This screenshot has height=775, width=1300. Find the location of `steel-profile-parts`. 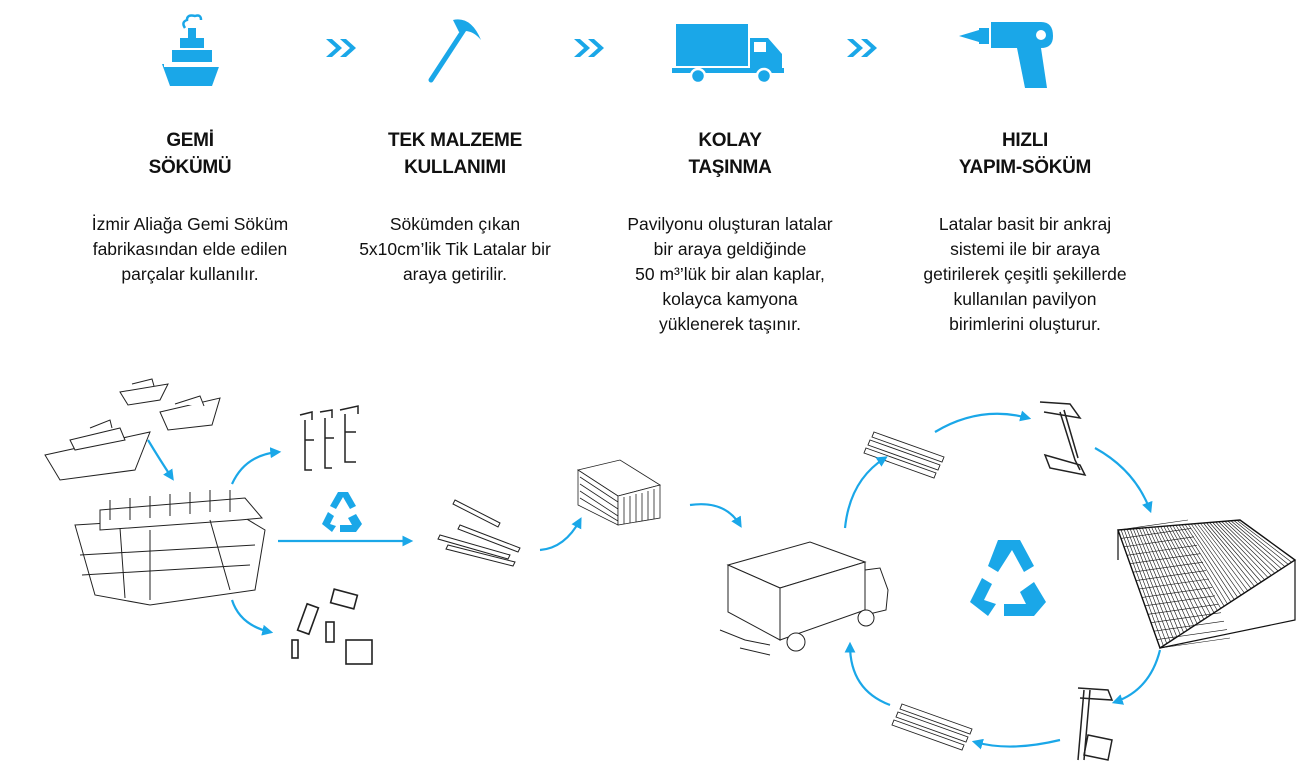

steel-profile-parts is located at coordinates (329, 438).